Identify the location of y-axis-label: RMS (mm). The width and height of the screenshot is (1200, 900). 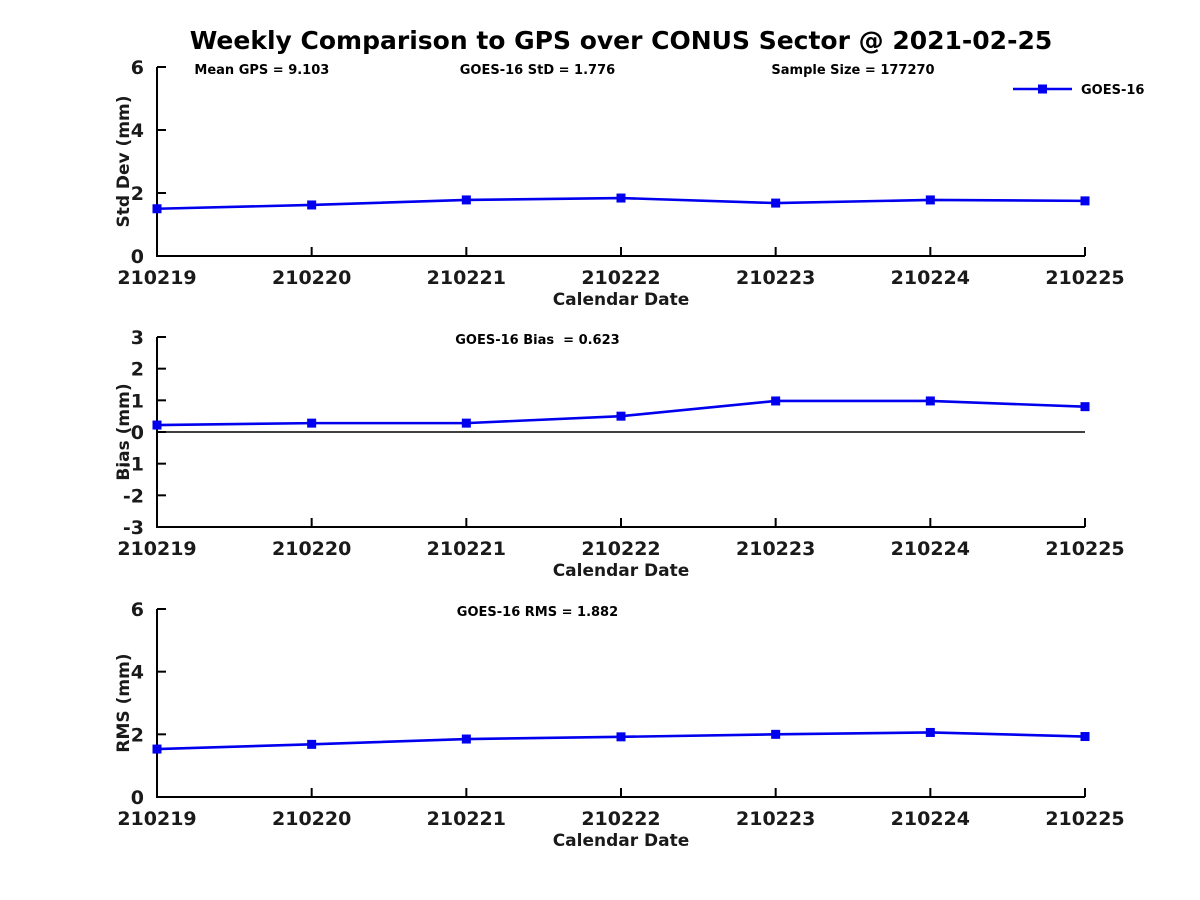
(124, 702).